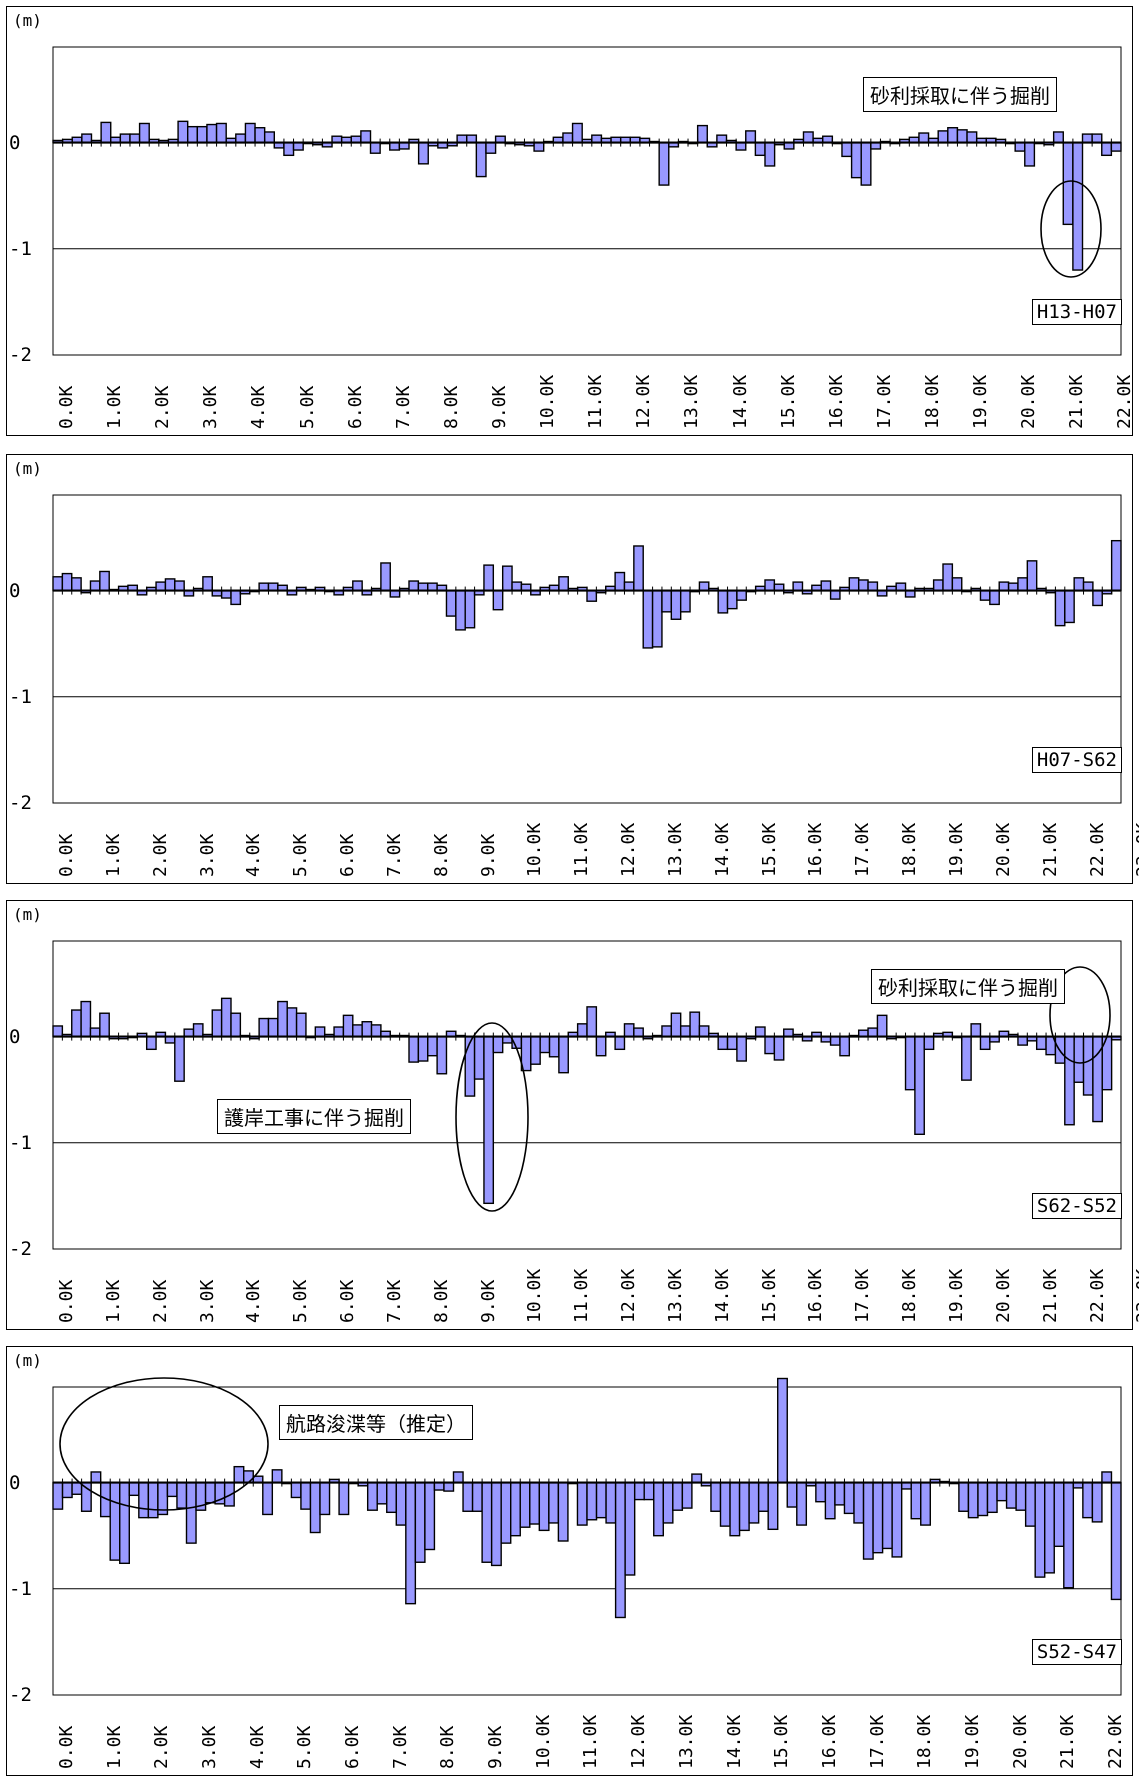  What do you see at coordinates (910, 849) in the screenshot?
I see `x-tick-label: 18.0K` at bounding box center [910, 849].